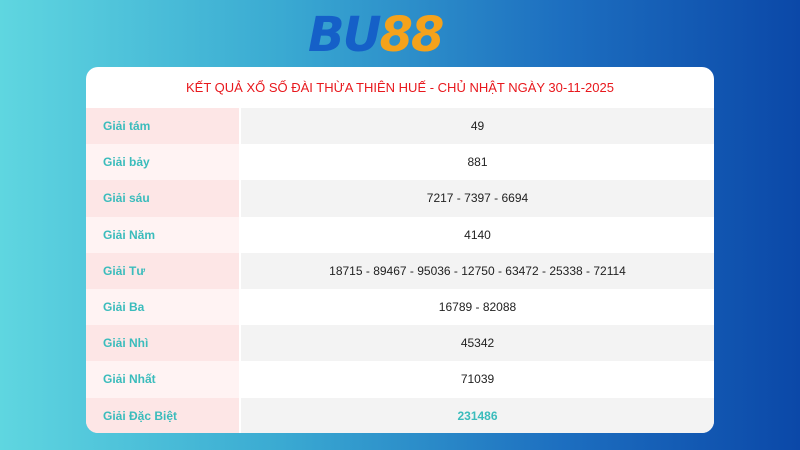 Image resolution: width=800 pixels, height=450 pixels. Describe the element at coordinates (477, 234) in the screenshot. I see `prize-value: 4140` at that location.